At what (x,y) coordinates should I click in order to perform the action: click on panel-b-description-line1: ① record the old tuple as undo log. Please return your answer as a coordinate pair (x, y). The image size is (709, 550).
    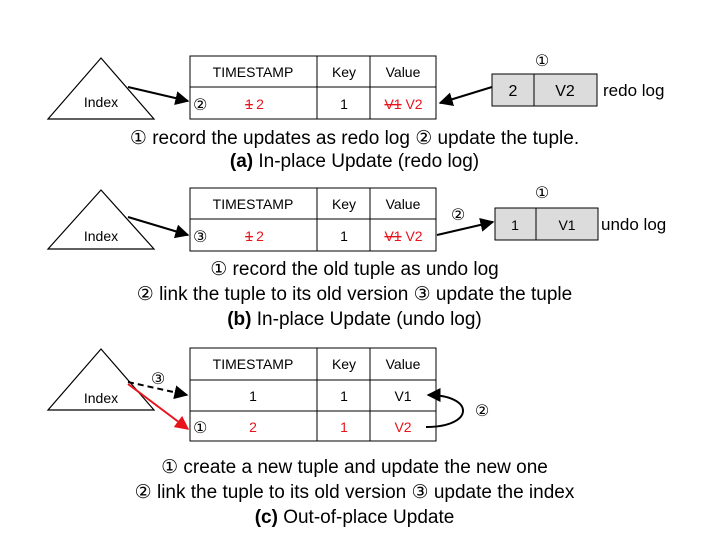
    Looking at the image, I should click on (354, 270).